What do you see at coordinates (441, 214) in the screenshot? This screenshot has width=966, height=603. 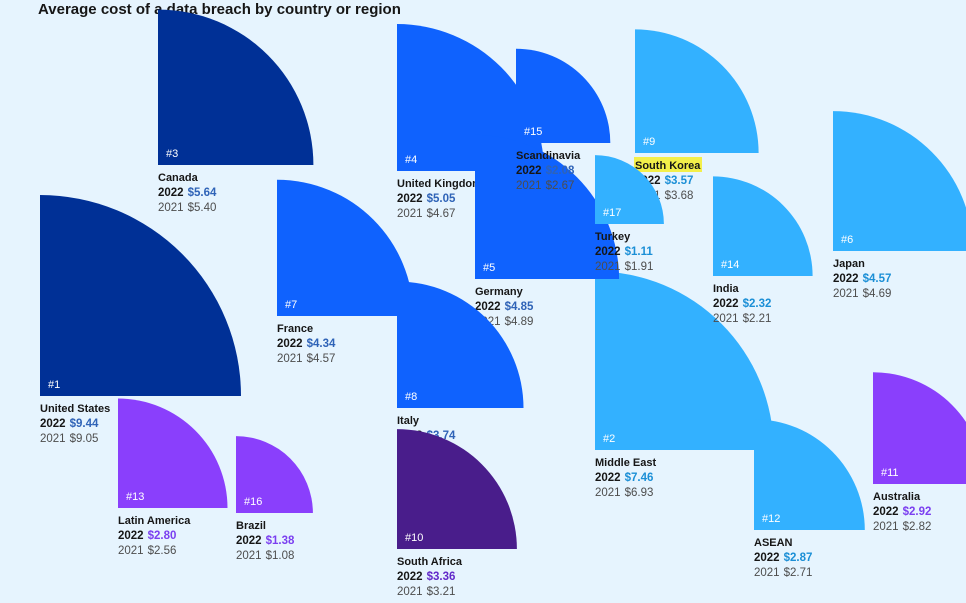 I see `value-2021: $4.67` at bounding box center [441, 214].